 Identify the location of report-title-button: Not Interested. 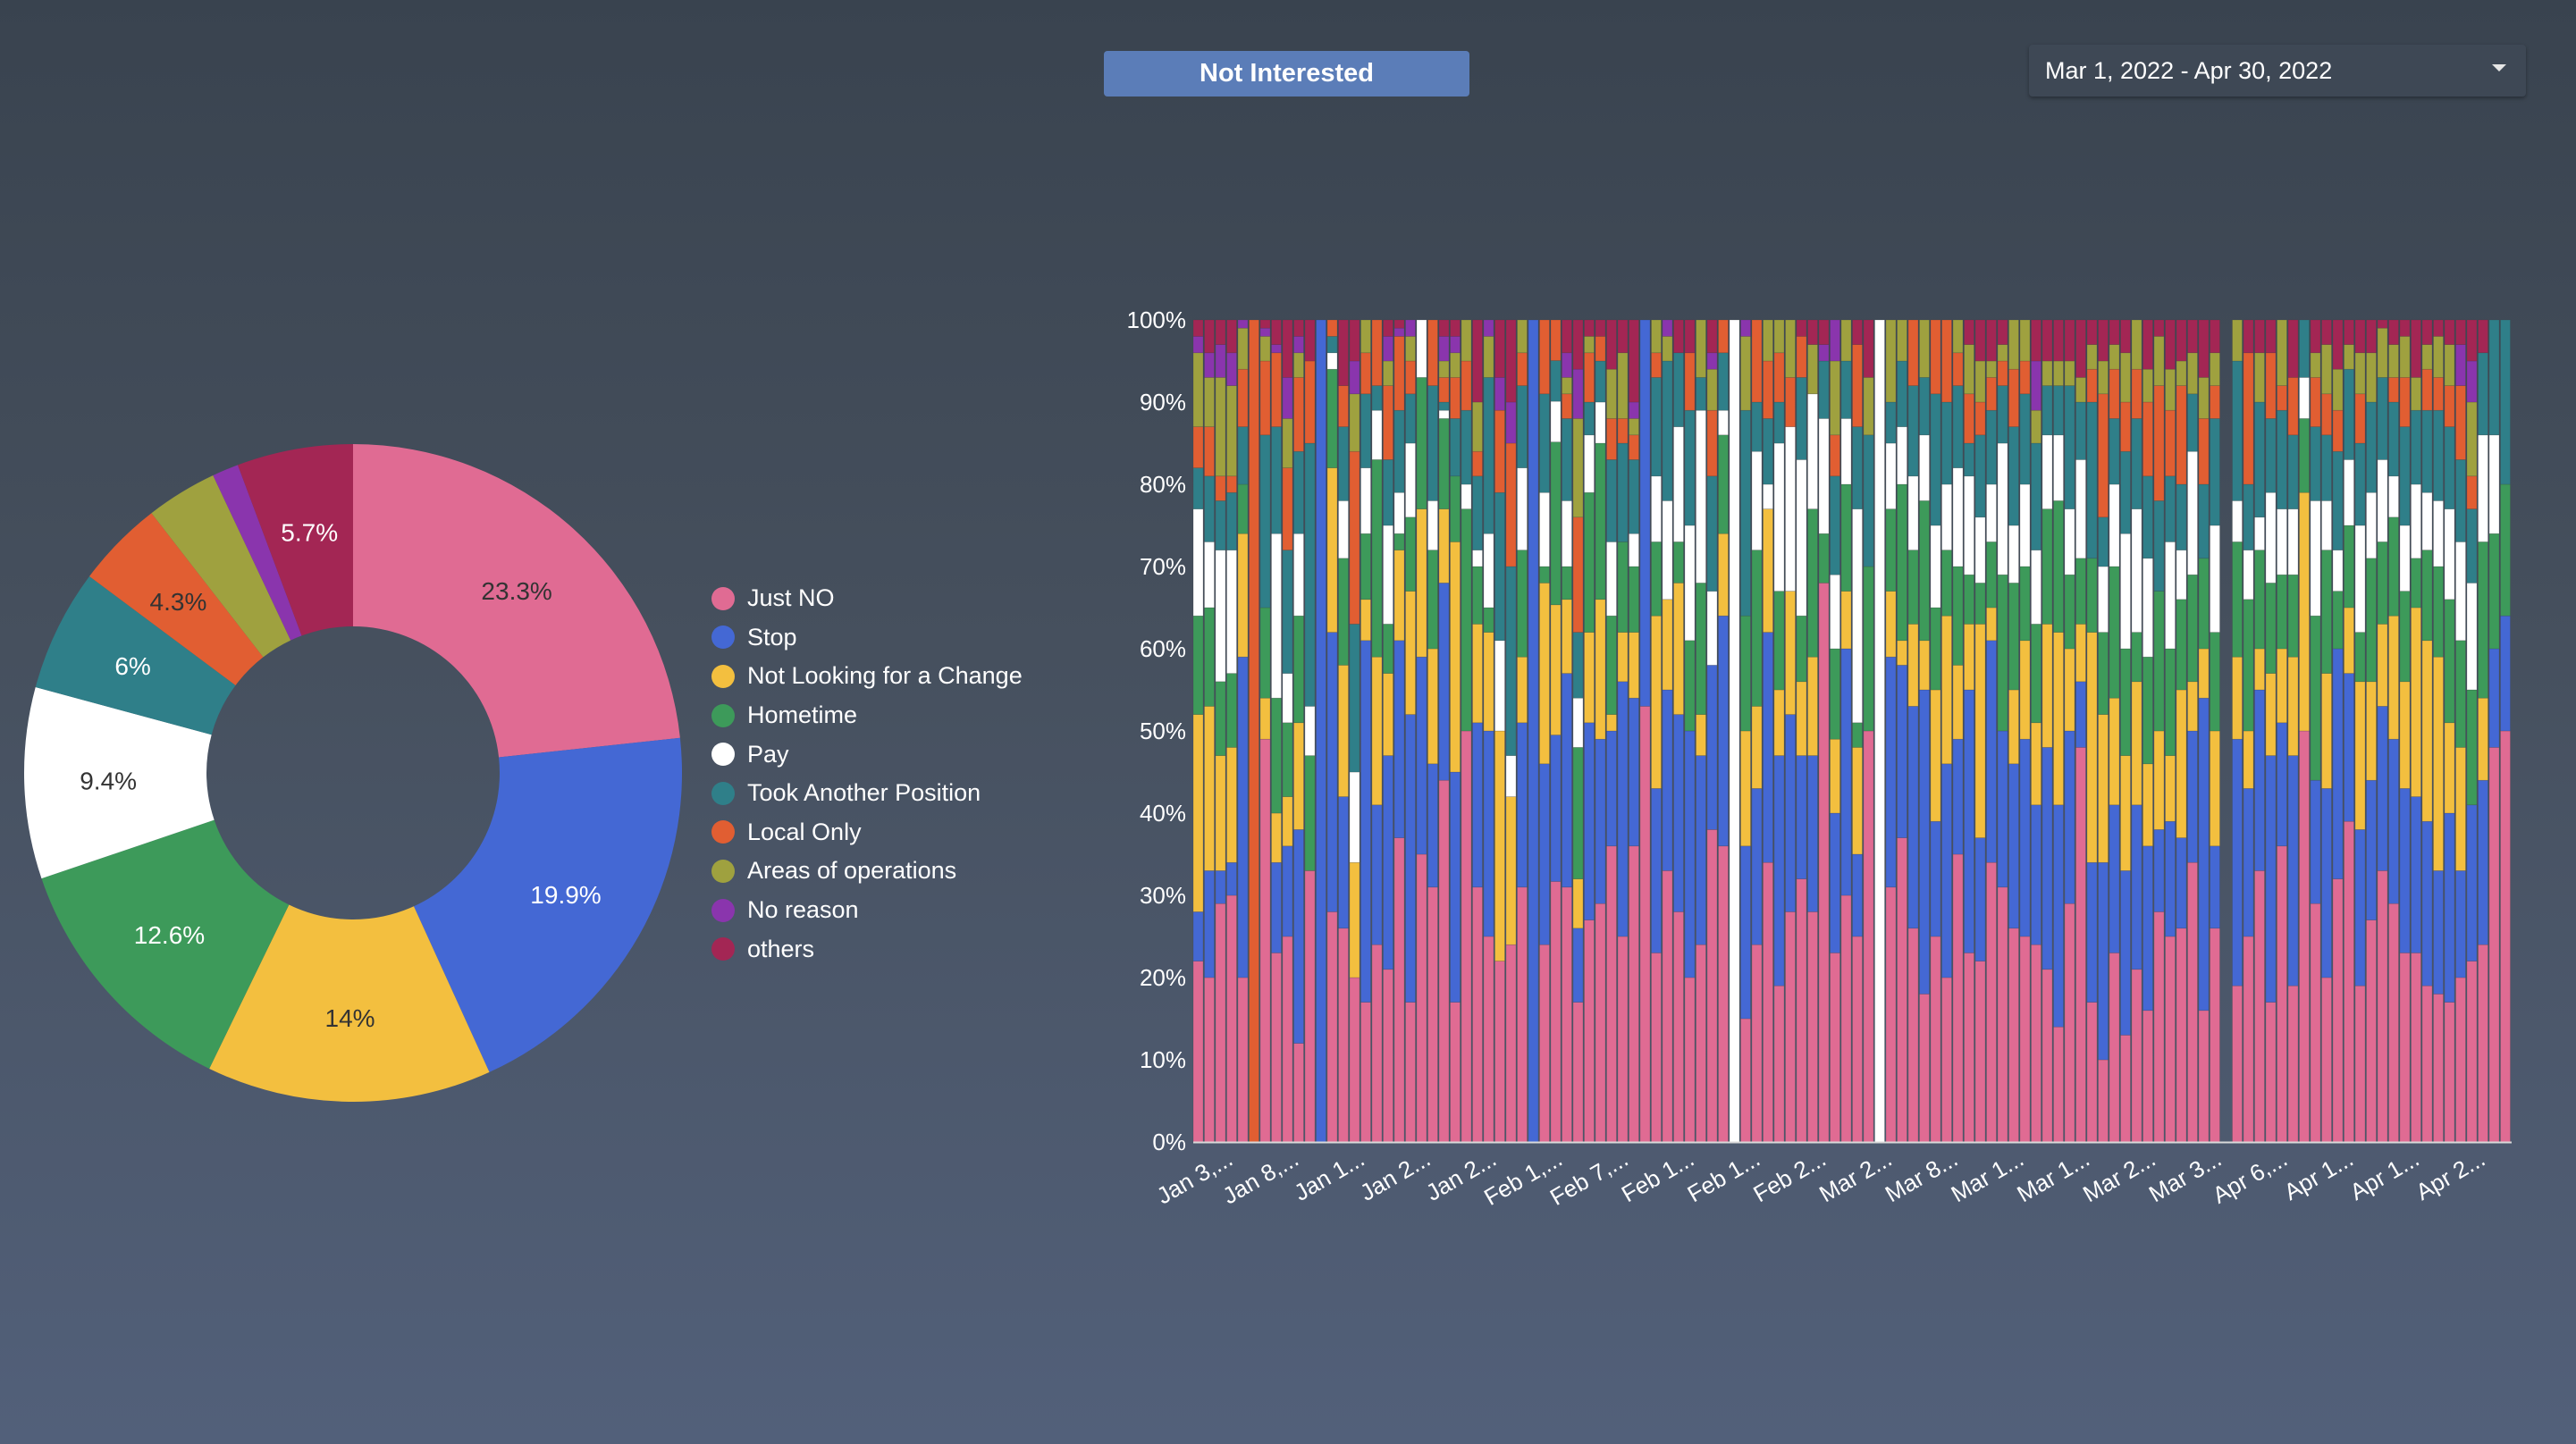
(1287, 74).